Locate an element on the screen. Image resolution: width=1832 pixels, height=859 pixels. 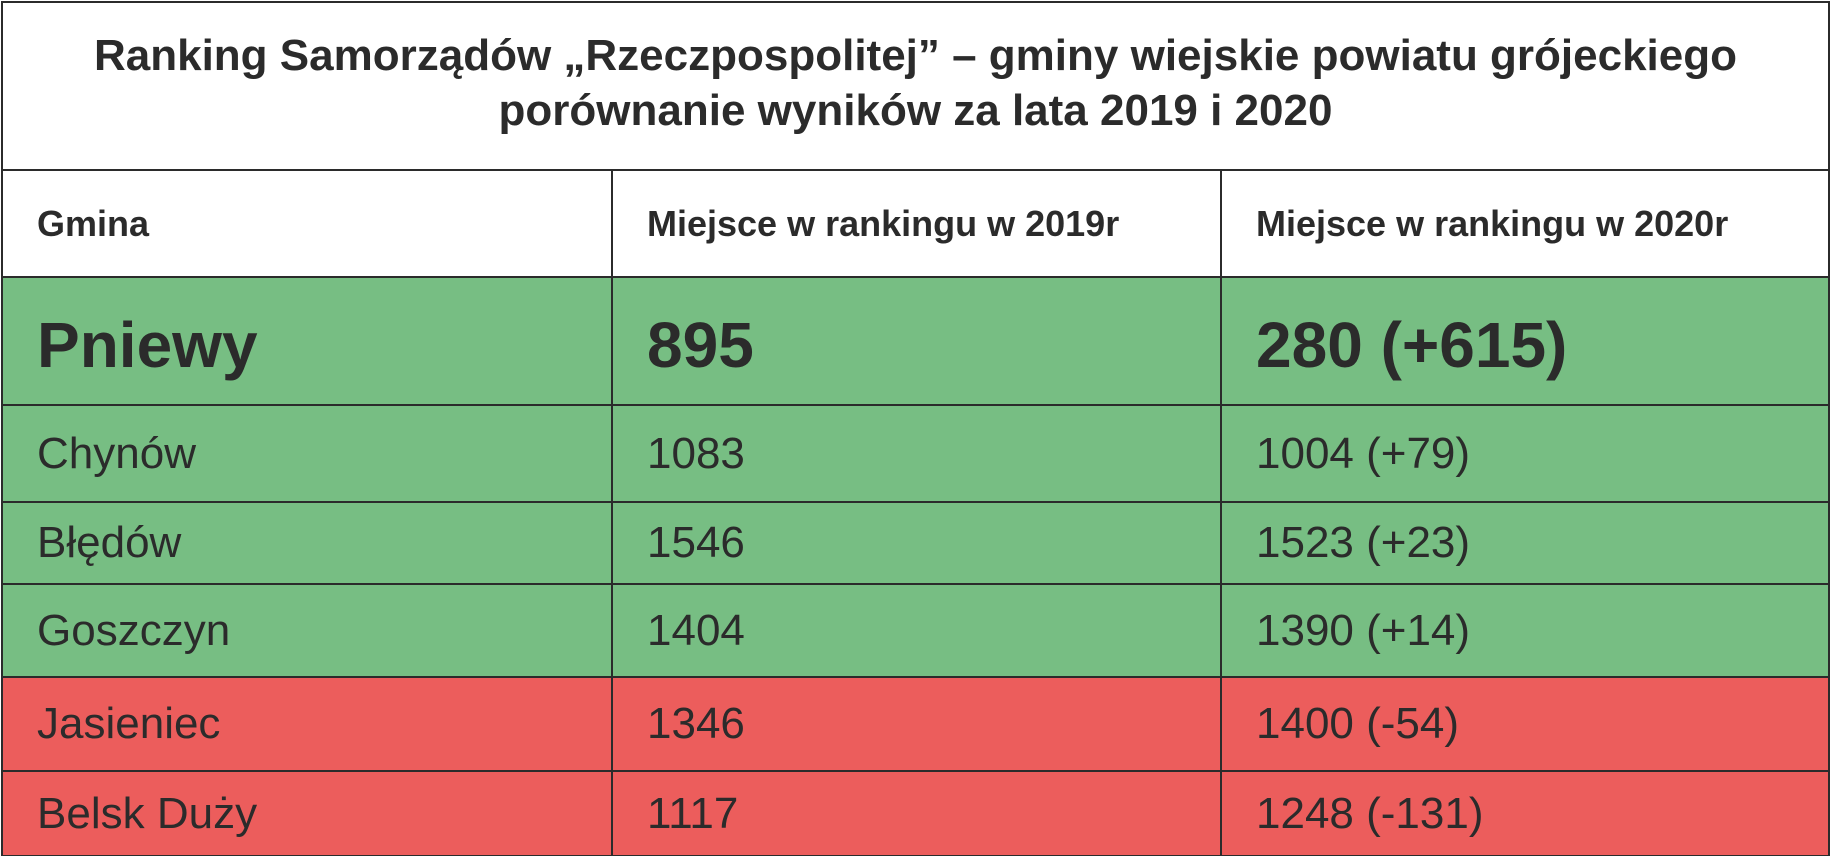
table-row-chynow: Chynów 1083 1004 (+79) is located at coordinates (915, 453).